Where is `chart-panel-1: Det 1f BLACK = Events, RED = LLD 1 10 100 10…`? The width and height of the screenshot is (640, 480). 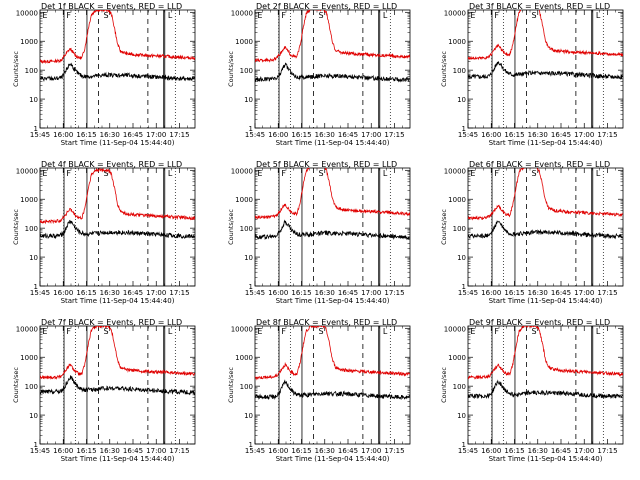
chart-panel-1: Det 1f BLACK = Events, RED = LLD 1 10 100 10… is located at coordinates (104, 74).